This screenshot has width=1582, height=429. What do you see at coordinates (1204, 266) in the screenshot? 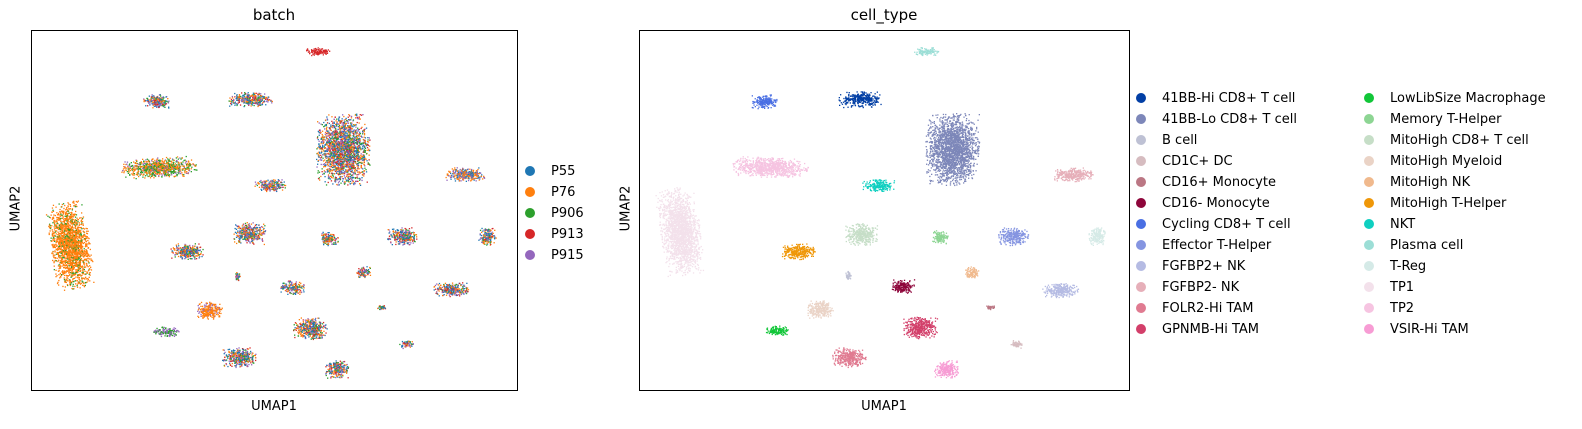
I see `legend-label: FGFBP2+ NK` at bounding box center [1204, 266].